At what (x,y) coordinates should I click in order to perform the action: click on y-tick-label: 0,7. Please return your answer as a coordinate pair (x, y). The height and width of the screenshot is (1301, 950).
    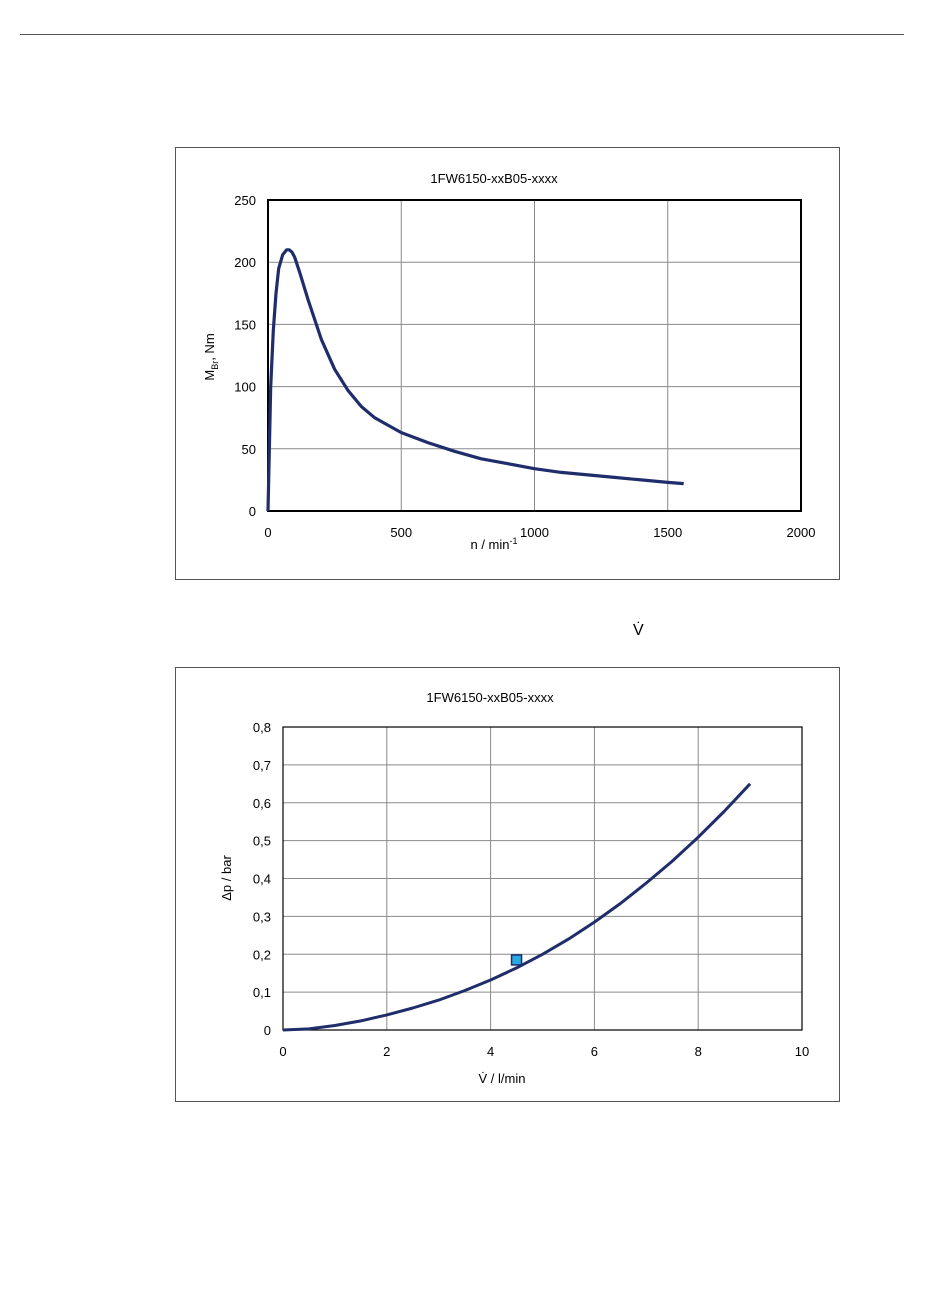
    Looking at the image, I should click on (262, 765).